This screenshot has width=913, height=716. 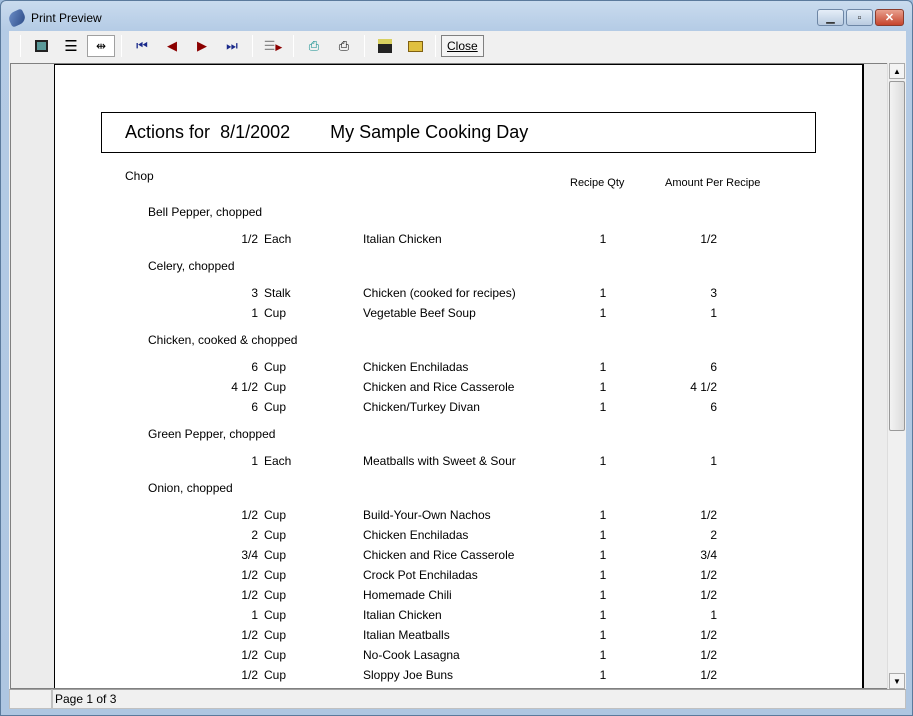 I want to click on quantity-cell: 4 1/2, so click(x=244, y=387).